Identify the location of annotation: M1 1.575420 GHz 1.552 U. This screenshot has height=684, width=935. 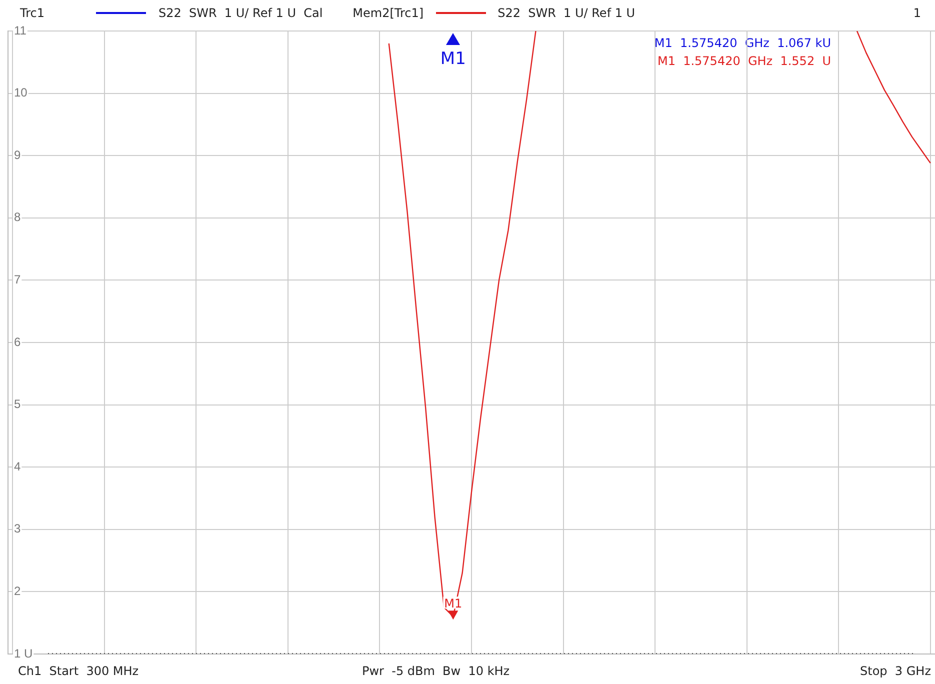
(744, 61).